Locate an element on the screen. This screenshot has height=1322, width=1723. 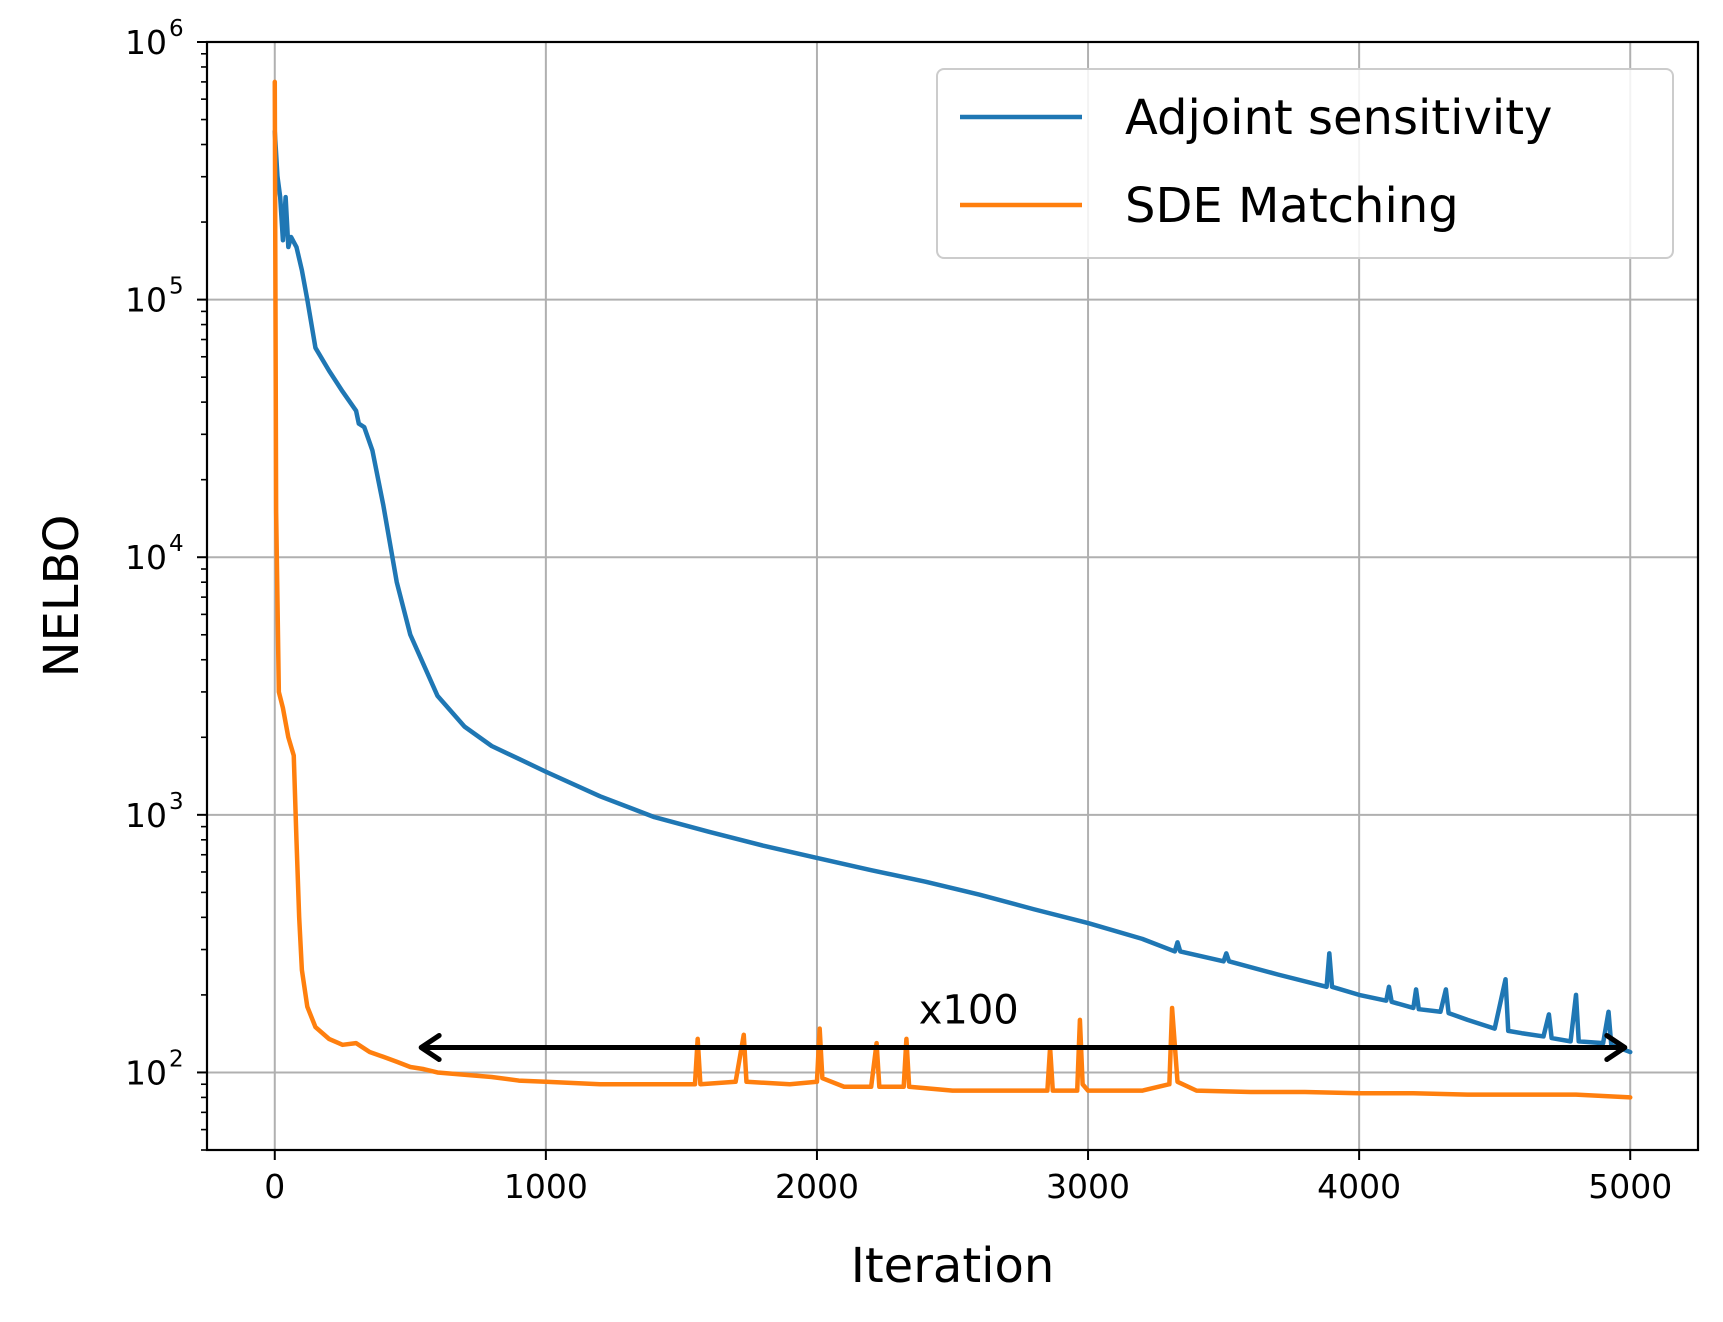
y-tick-exponent: 4 is located at coordinates (176, 544).